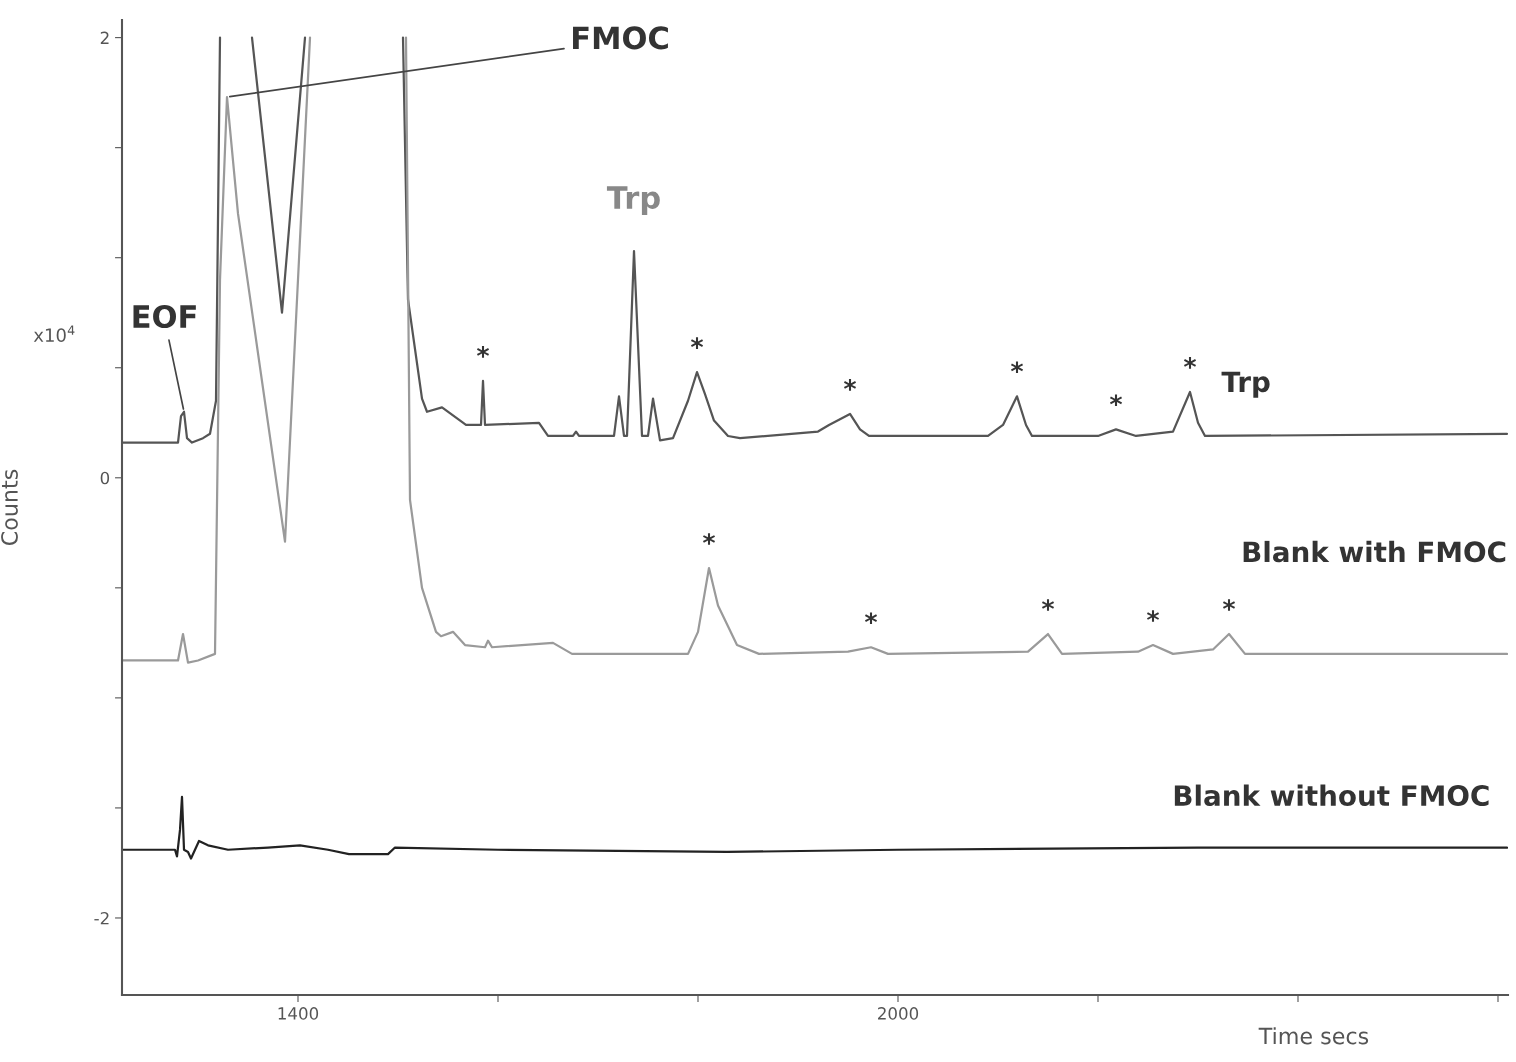 This screenshot has height=1062, width=1516. Describe the element at coordinates (620, 38) in the screenshot. I see `annotation: FMOC` at that location.